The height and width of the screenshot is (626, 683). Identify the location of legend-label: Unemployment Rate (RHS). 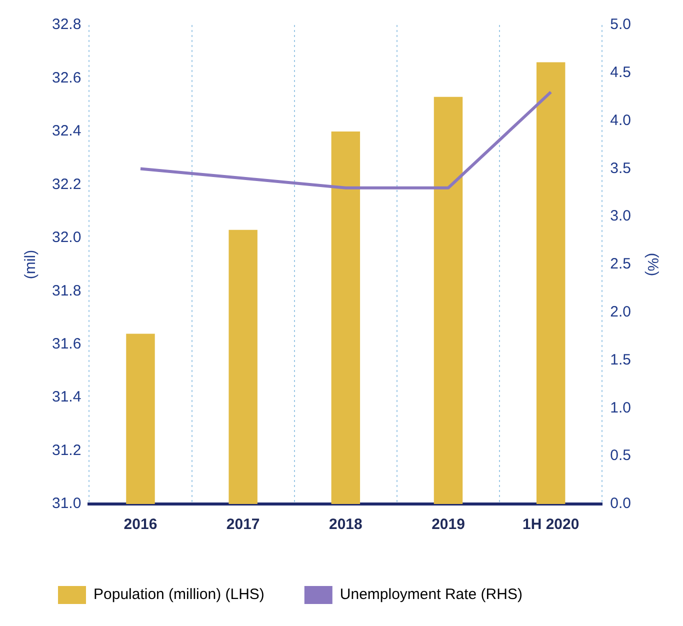
(431, 595).